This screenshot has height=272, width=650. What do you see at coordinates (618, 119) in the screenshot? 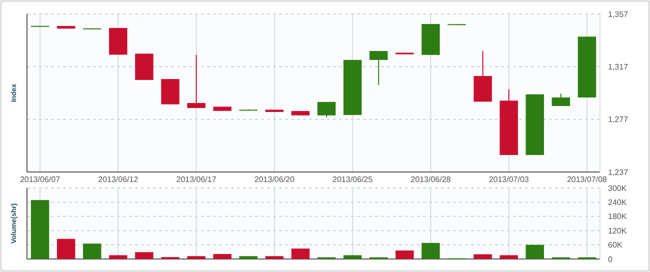
I see `y-tick-label: 1,277` at bounding box center [618, 119].